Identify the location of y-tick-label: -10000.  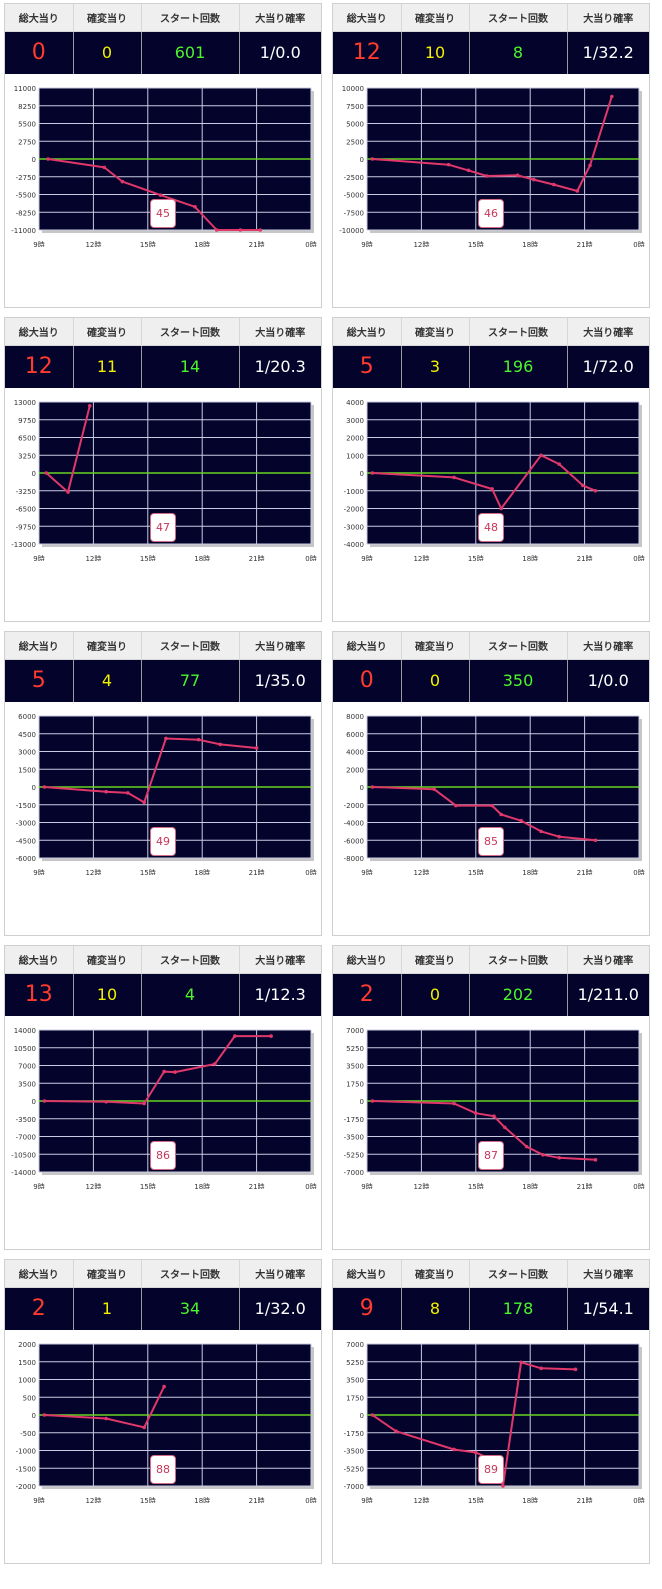
(351, 231).